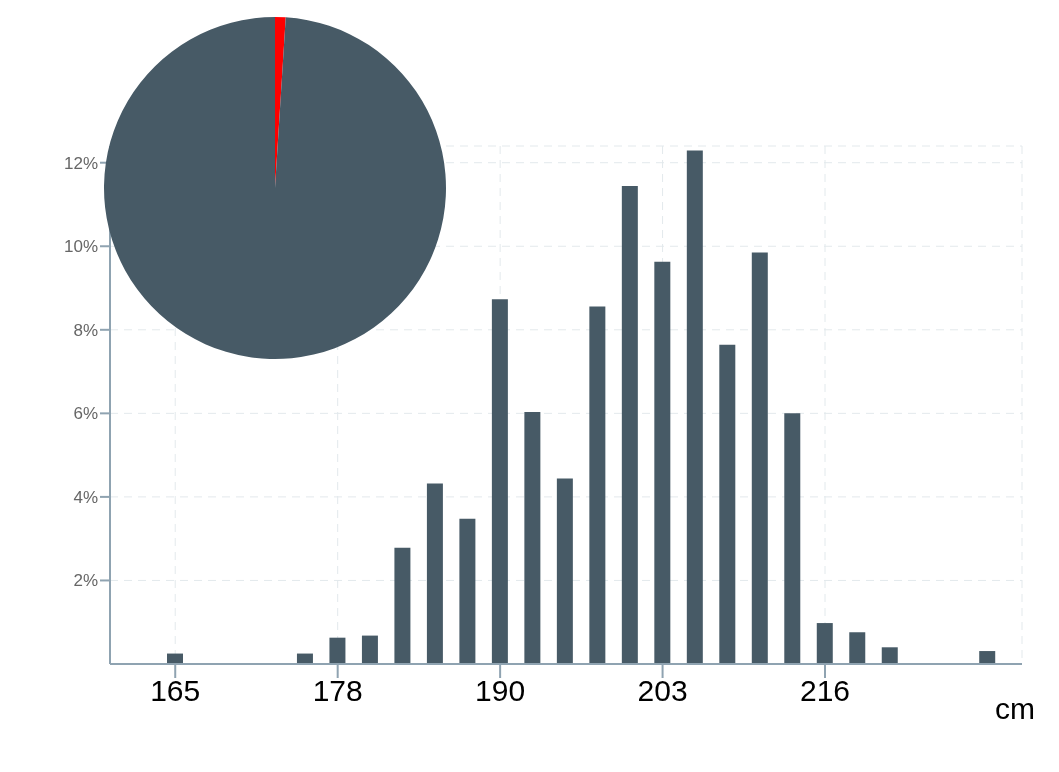 The image size is (1059, 772). Describe the element at coordinates (337, 691) in the screenshot. I see `x-tick-label: 178` at that location.